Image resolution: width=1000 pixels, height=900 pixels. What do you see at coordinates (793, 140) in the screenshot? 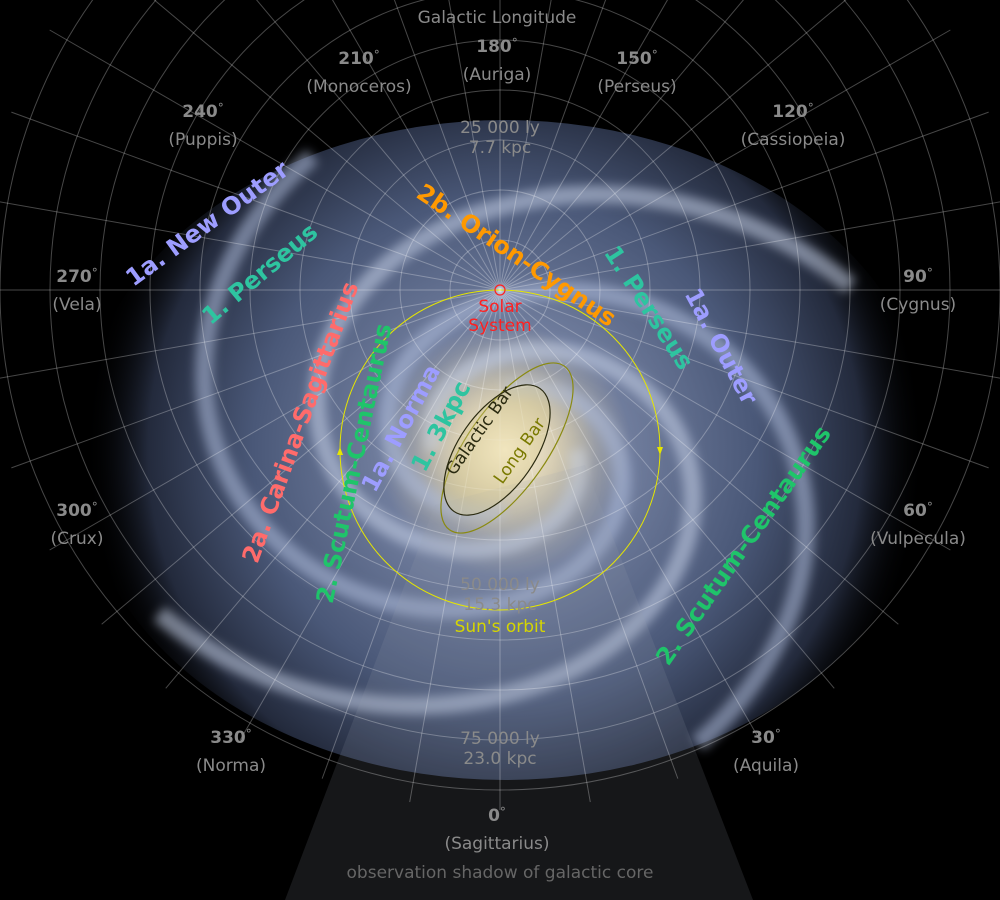
I see `longitude-constellation: (Cassiopeia)` at bounding box center [793, 140].